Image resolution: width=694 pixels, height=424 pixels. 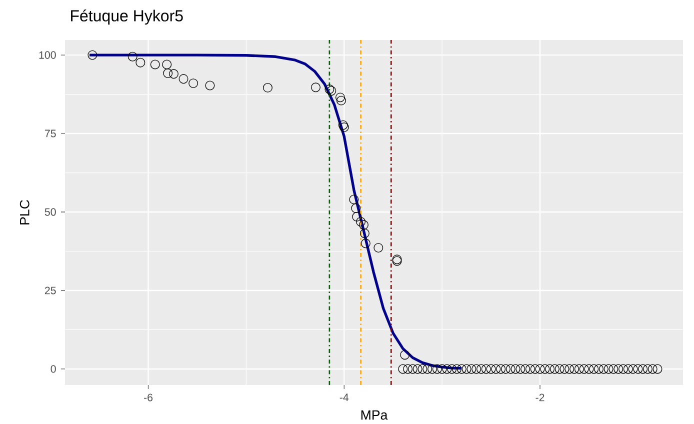 I want to click on y-tick-label: 25, so click(x=50, y=290).